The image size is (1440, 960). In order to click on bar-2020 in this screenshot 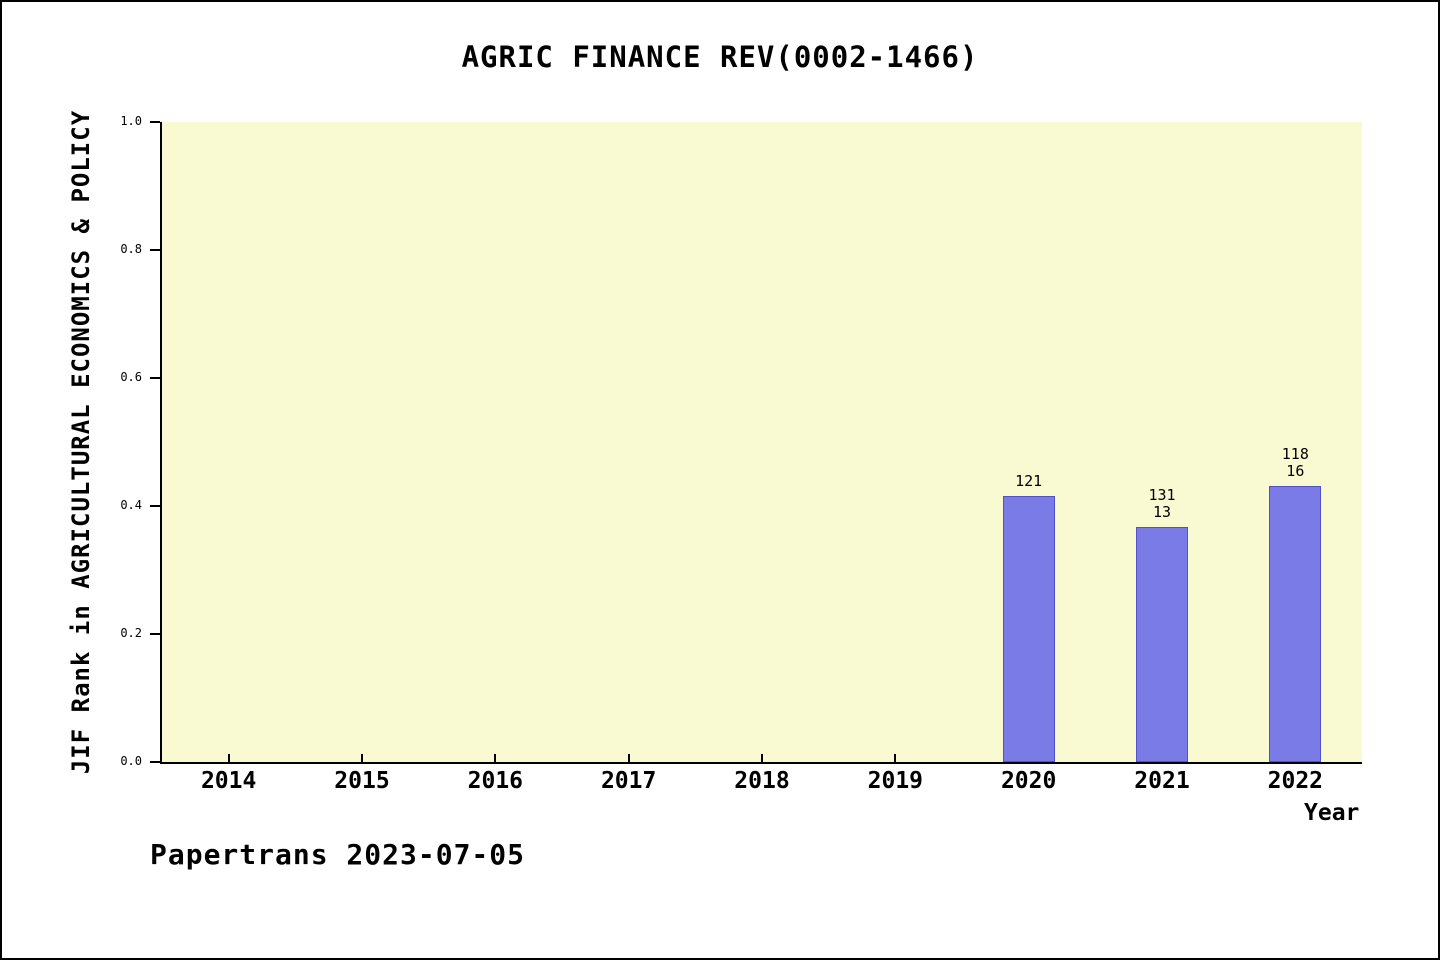, I will do `click(1028, 629)`.